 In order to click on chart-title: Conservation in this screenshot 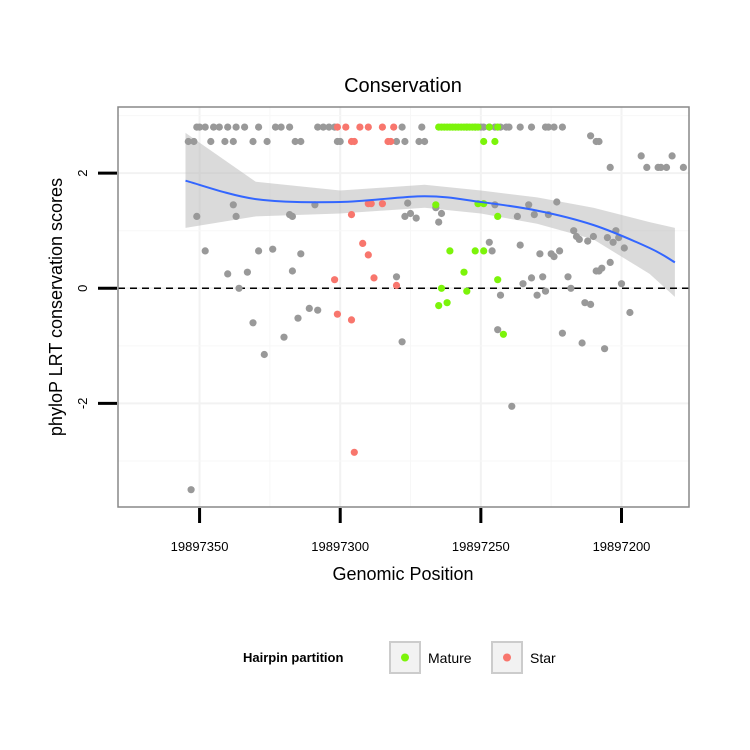, I will do `click(403, 86)`.